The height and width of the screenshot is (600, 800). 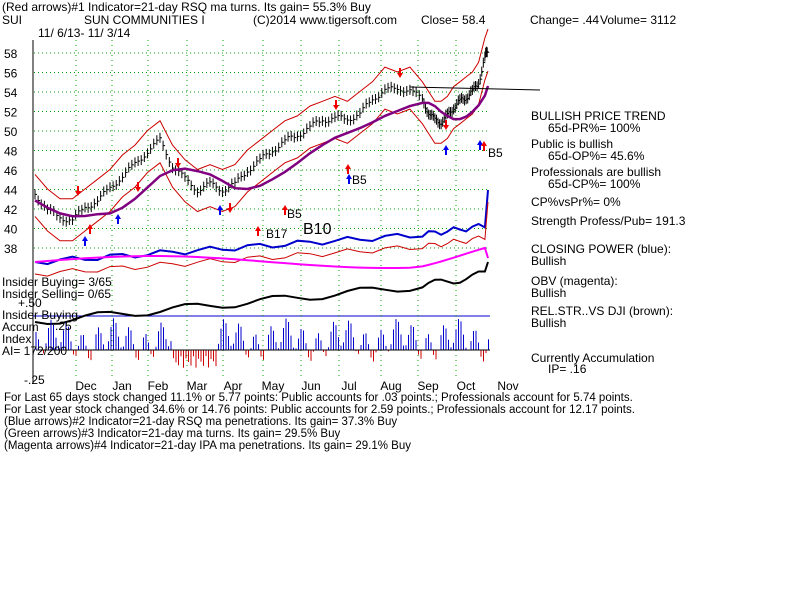 I want to click on accumulation-label: Currently Accumulation, so click(x=593, y=358).